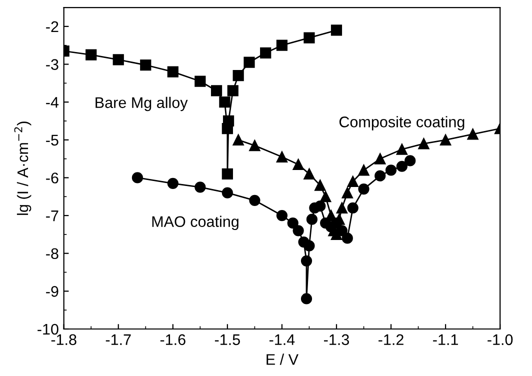  I want to click on series-label: Composite coating, so click(401, 123).